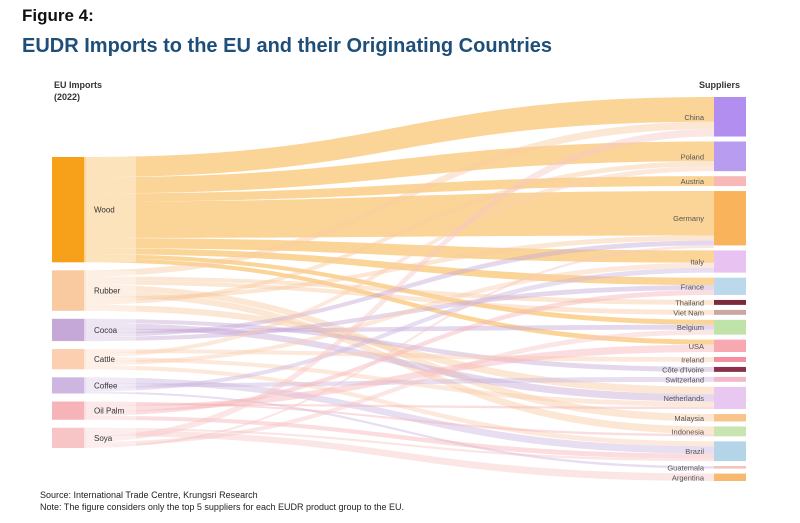  I want to click on link-rubber-to-thailand, so click(399, 290).